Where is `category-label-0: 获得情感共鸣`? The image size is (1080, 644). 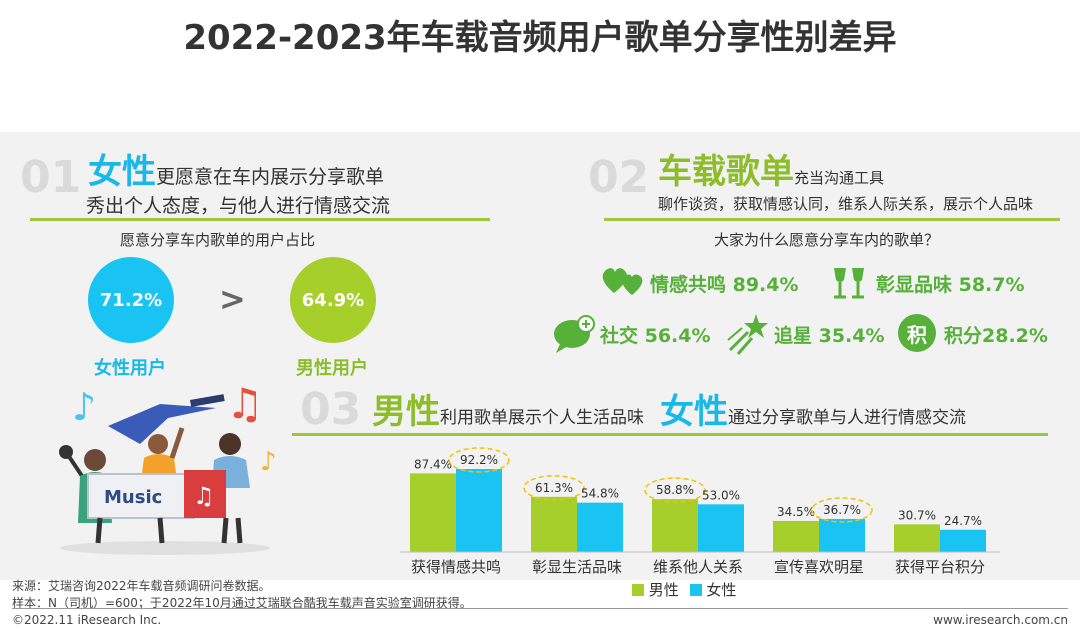
category-label-0: 获得情感共鸣 is located at coordinates (456, 567).